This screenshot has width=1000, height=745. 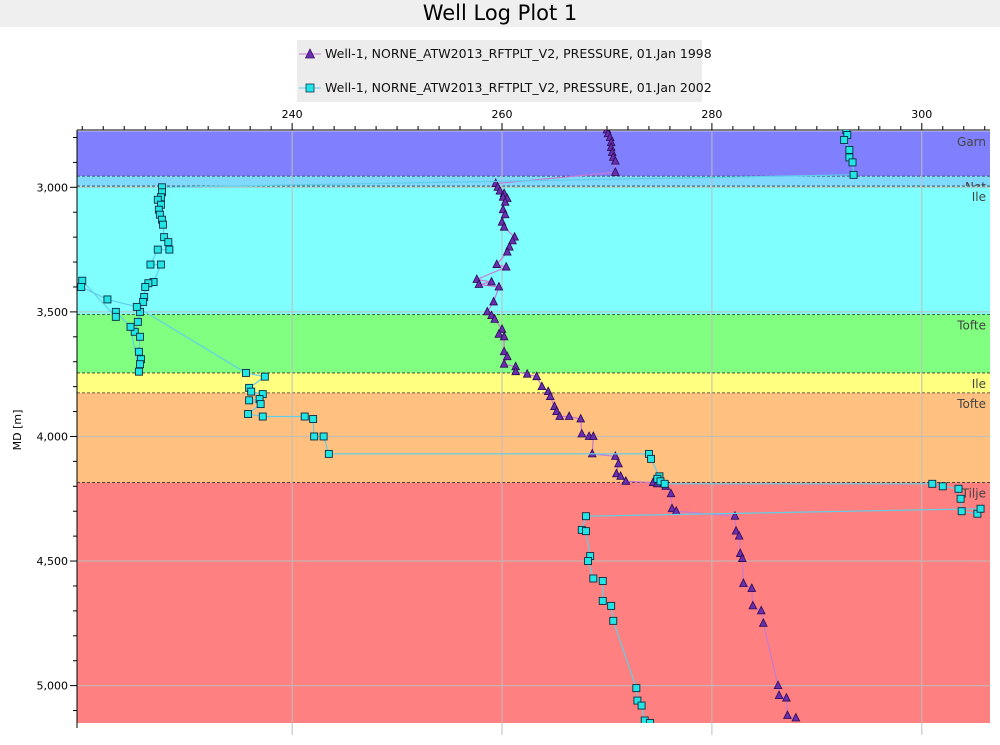 I want to click on x-tick-label-2: 280, so click(x=711, y=114).